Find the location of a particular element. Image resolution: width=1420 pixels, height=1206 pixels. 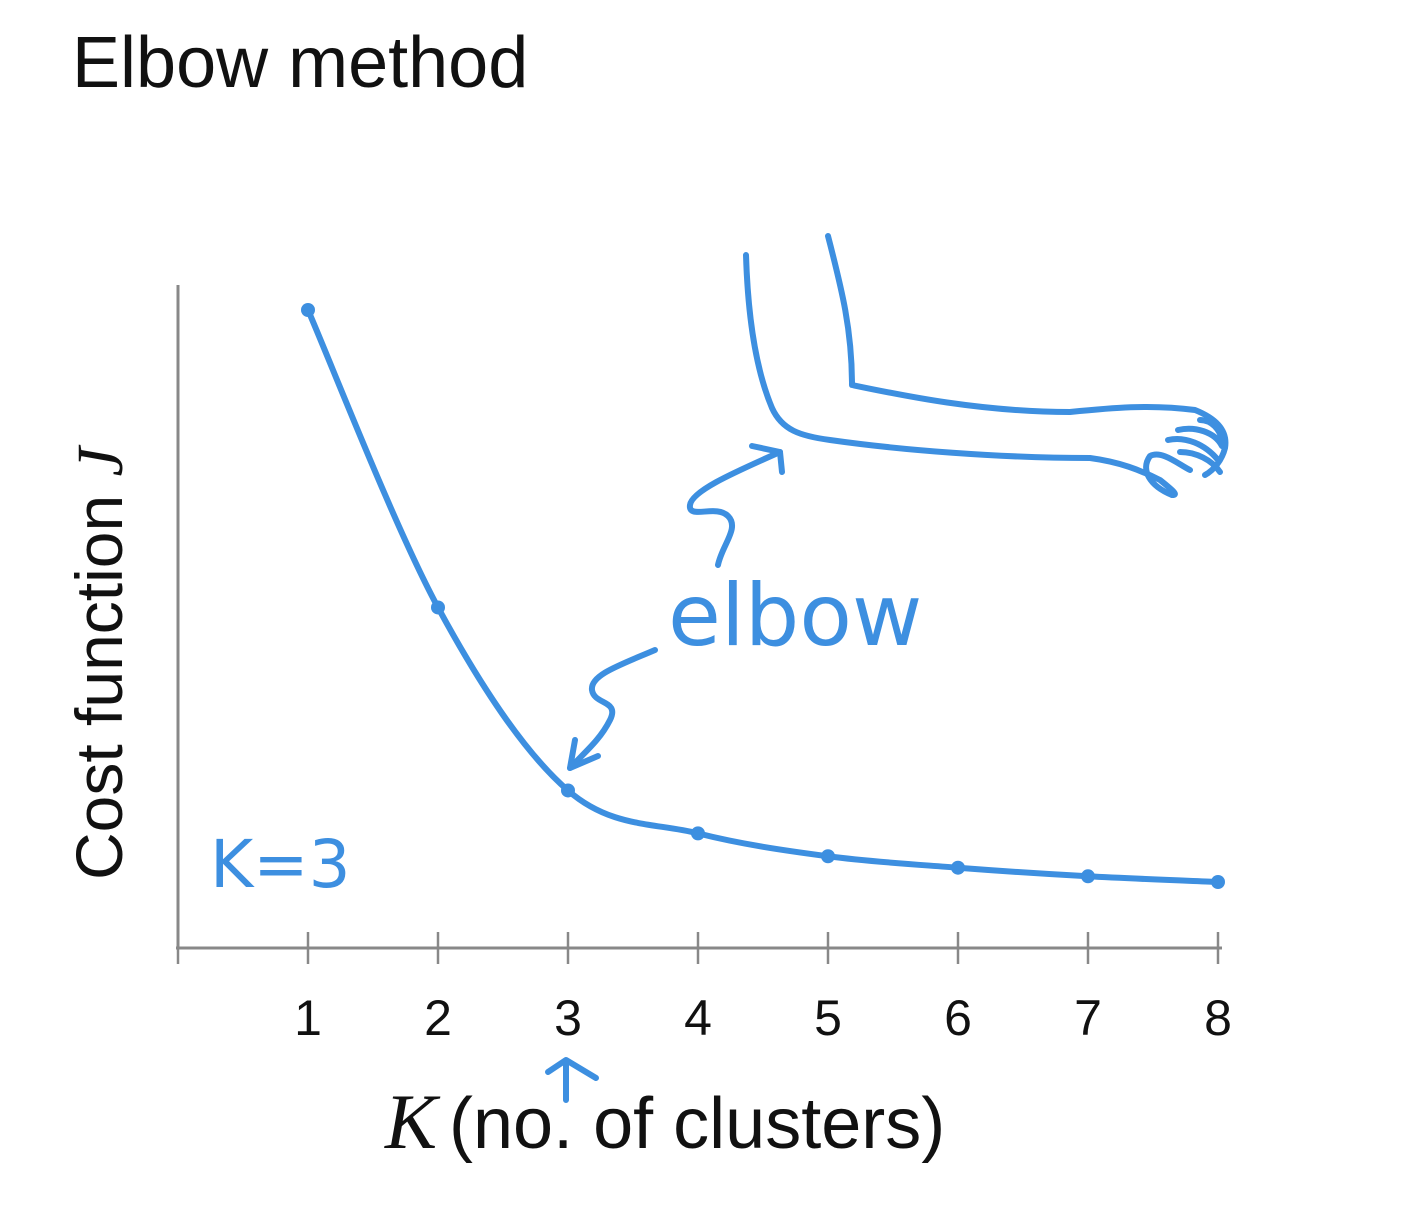

x-tick-label-4: 4 is located at coordinates (698, 1018).